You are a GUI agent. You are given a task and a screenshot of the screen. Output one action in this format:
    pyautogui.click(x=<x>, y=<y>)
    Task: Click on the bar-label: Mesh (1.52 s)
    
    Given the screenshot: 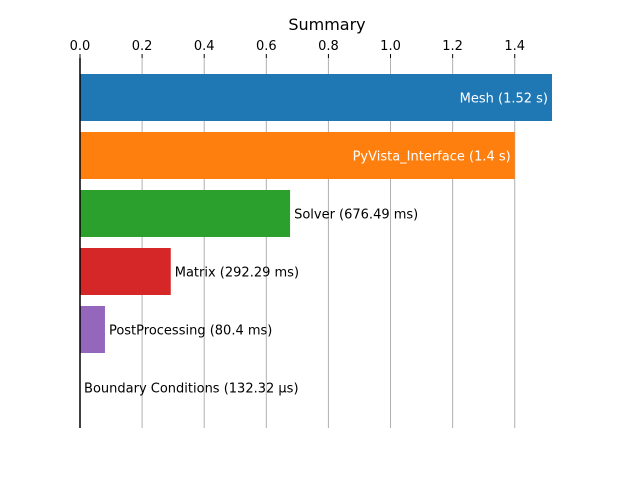 What is the action you would take?
    pyautogui.click(x=504, y=99)
    